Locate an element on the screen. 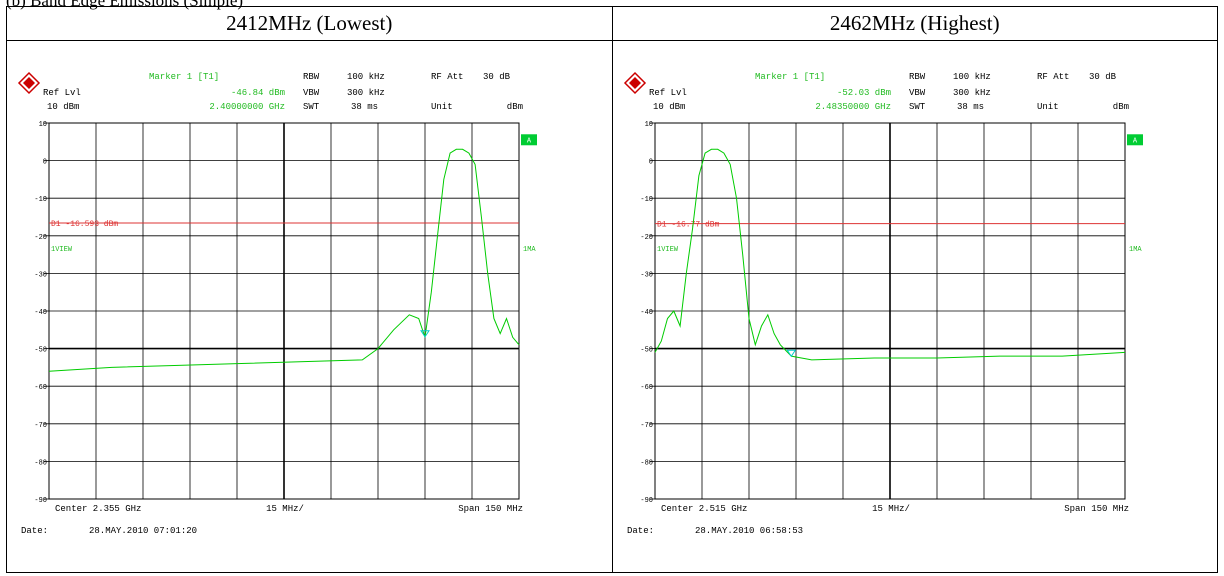  marker-level: -46.84 dBm is located at coordinates (258, 93).